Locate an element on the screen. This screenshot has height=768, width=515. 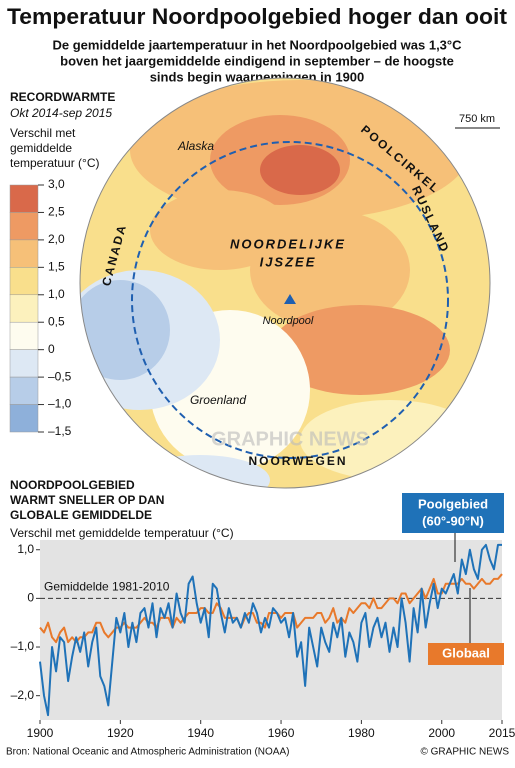
legend-tick-label: –1,5 is located at coordinates (60, 431).